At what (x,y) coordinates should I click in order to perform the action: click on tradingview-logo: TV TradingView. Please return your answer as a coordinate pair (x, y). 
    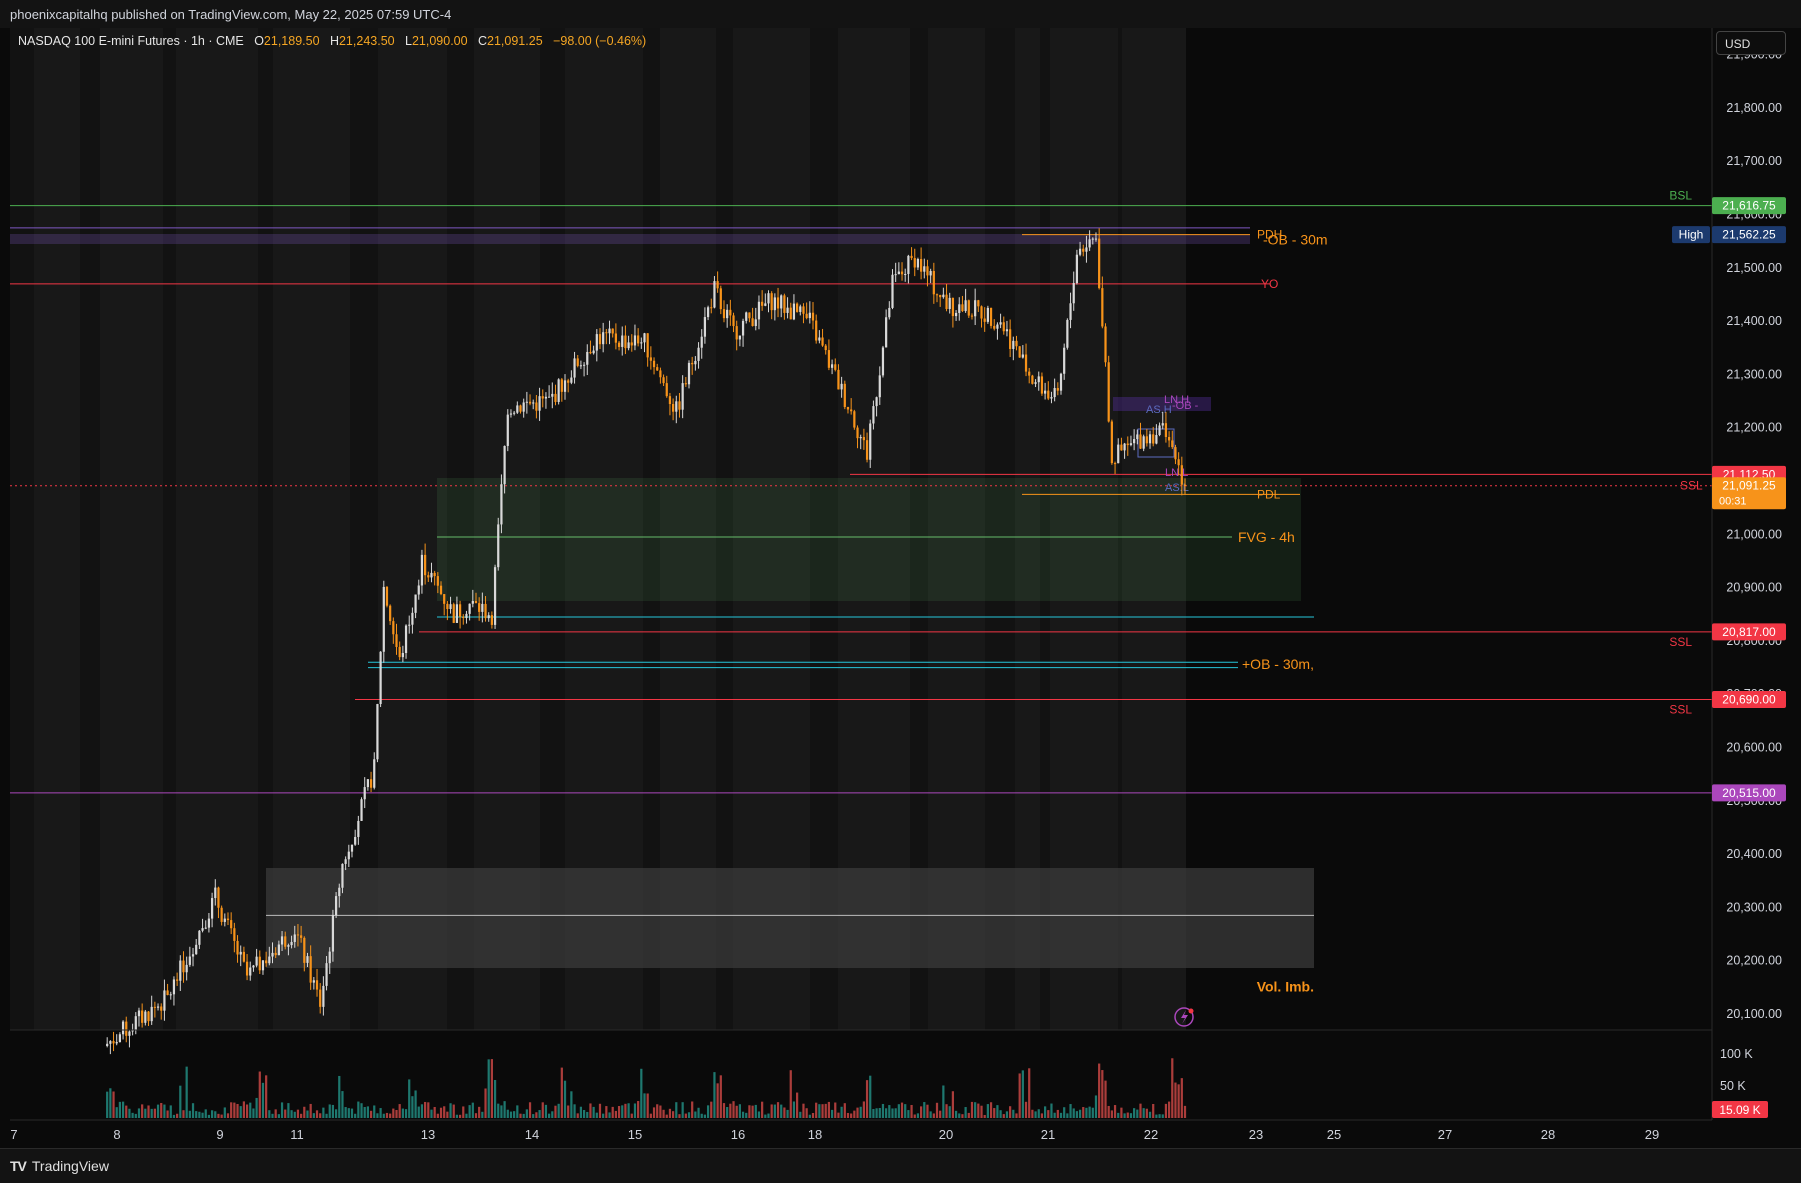
    Looking at the image, I should click on (59, 1166).